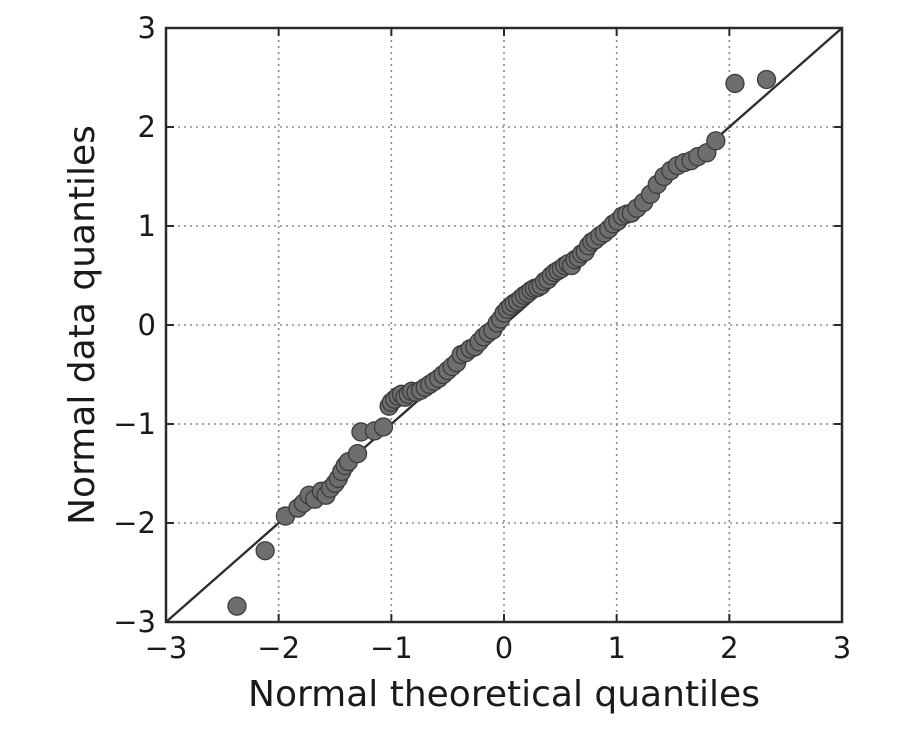 The height and width of the screenshot is (730, 920). Describe the element at coordinates (147, 127) in the screenshot. I see `y-tick-label-5: 2` at that location.